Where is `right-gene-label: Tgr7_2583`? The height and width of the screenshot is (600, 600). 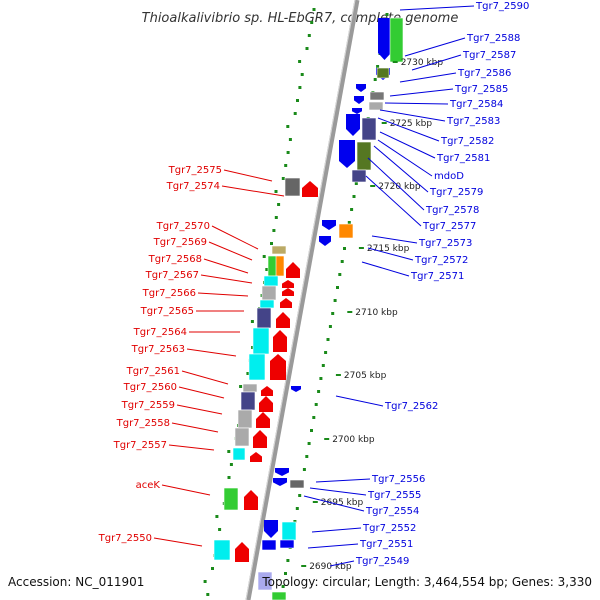
right-gene-label: Tgr7_2583 is located at coordinates (473, 121).